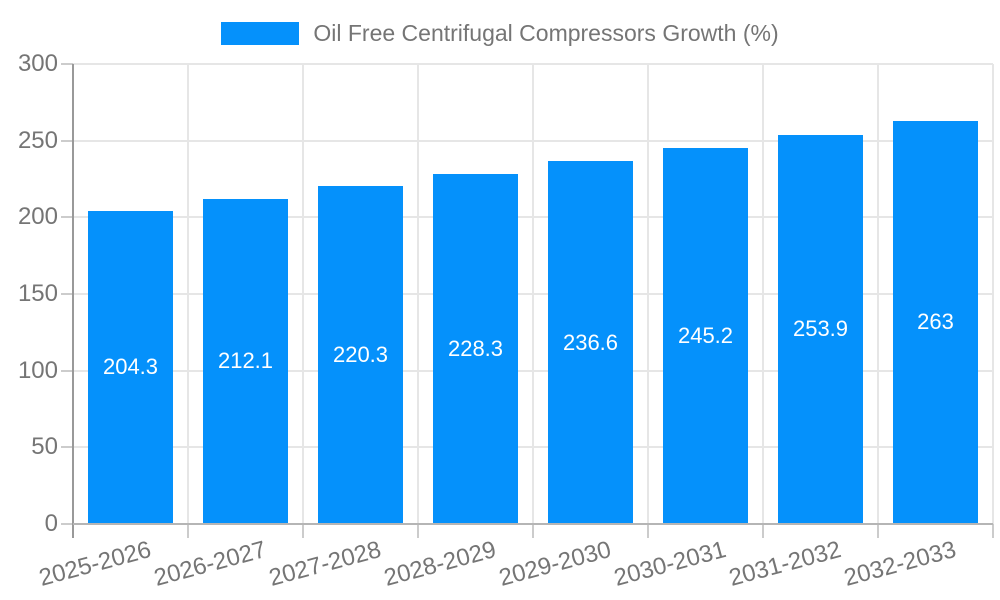 This screenshot has height=600, width=1000. Describe the element at coordinates (37, 217) in the screenshot. I see `y-axis-tick-label: 200` at that location.